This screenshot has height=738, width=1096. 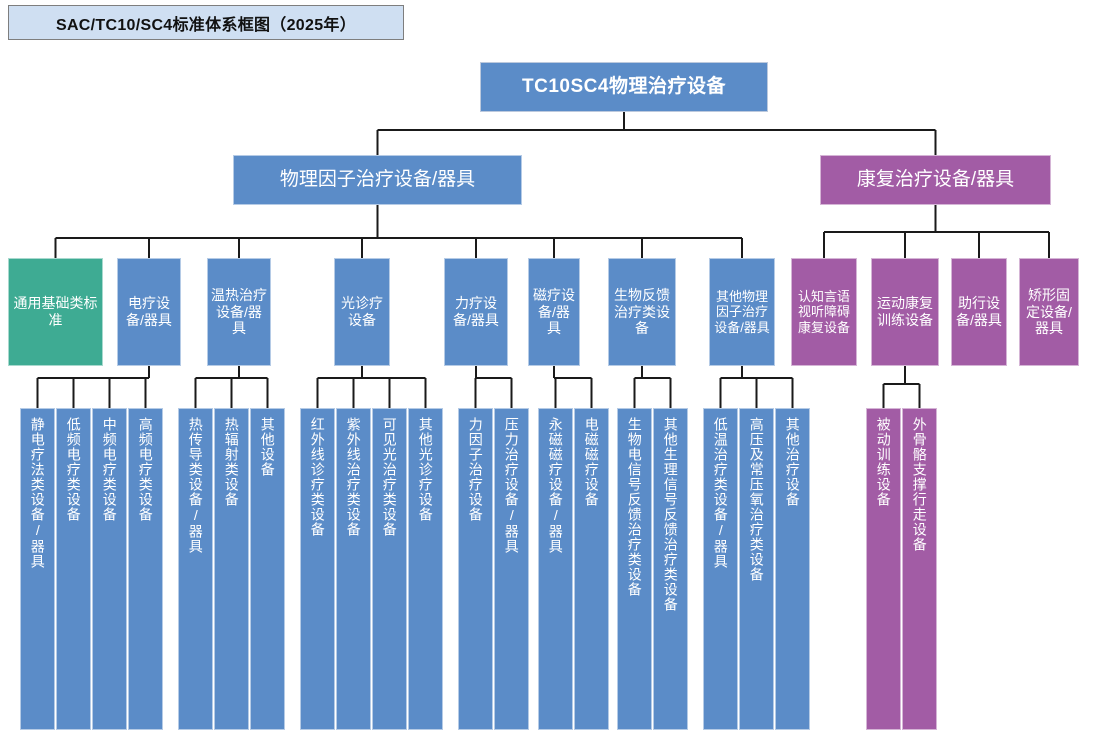 I want to click on node-leaf-label: 静电疗法类设备/器具, so click(x=37, y=493).